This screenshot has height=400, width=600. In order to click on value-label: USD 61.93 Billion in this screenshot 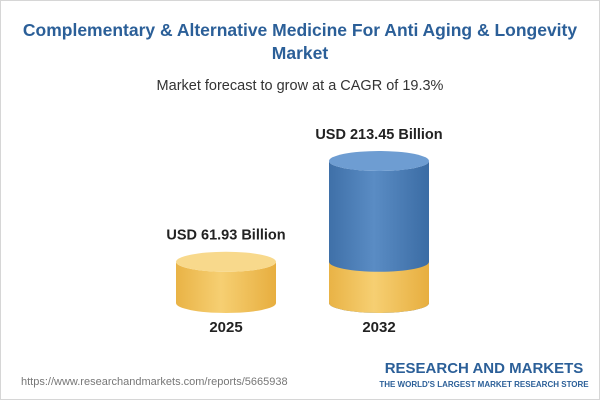, I will do `click(225, 236)`.